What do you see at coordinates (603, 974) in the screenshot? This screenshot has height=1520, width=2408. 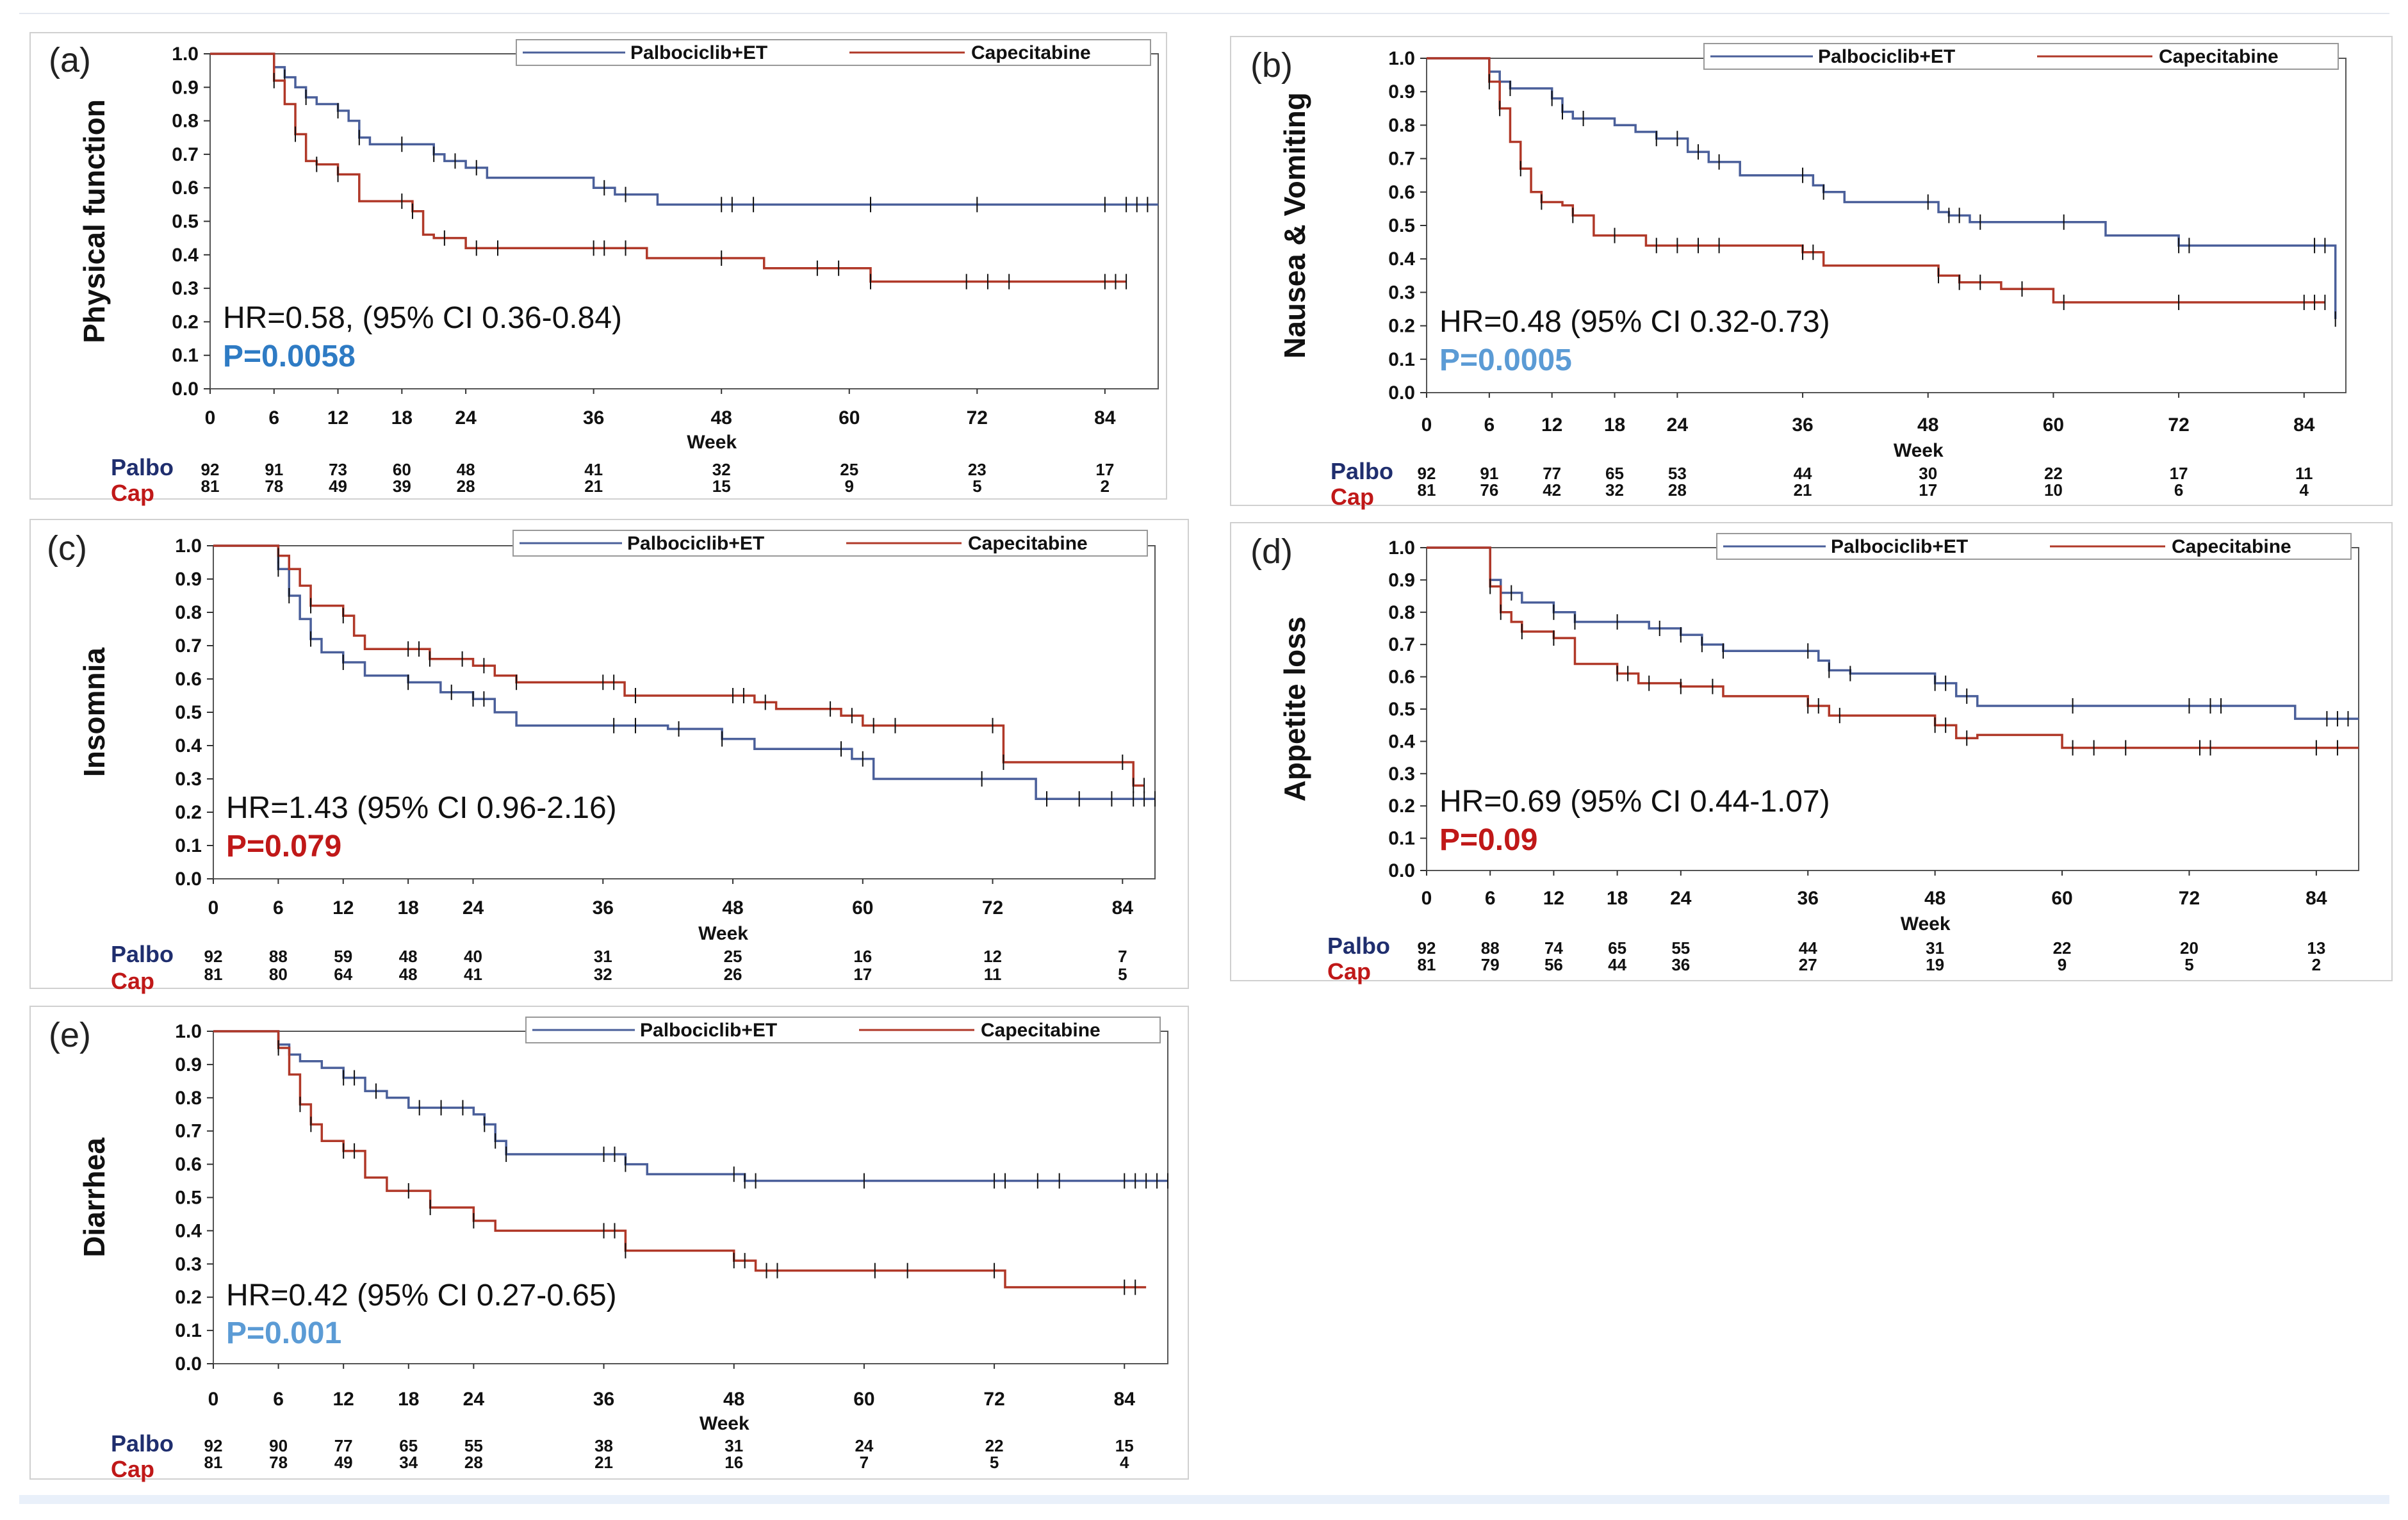 I see `risk-count-cap: 32` at bounding box center [603, 974].